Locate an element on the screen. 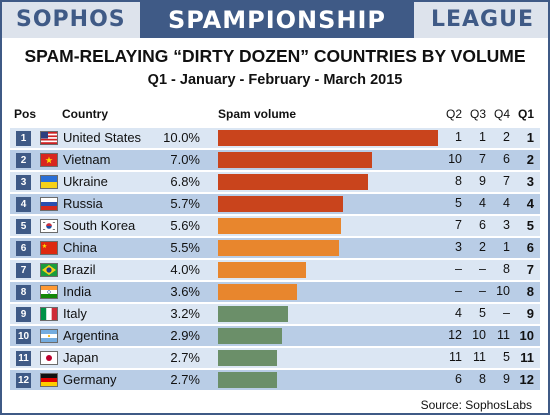 The width and height of the screenshot is (550, 415). spam-percentage: 3.6% is located at coordinates (185, 291).